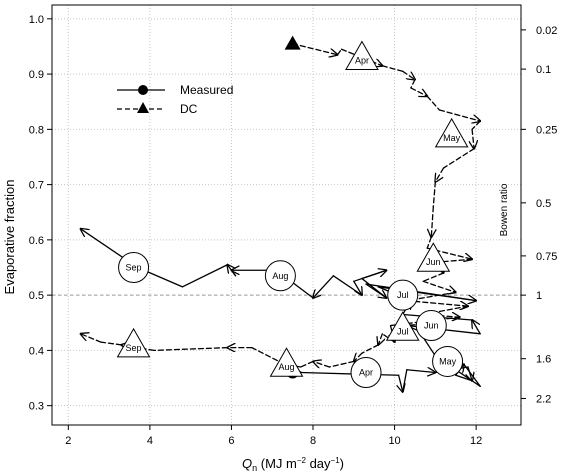 This screenshot has height=474, width=562. What do you see at coordinates (175, 99) in the screenshot?
I see `legend: Measured DC` at bounding box center [175, 99].